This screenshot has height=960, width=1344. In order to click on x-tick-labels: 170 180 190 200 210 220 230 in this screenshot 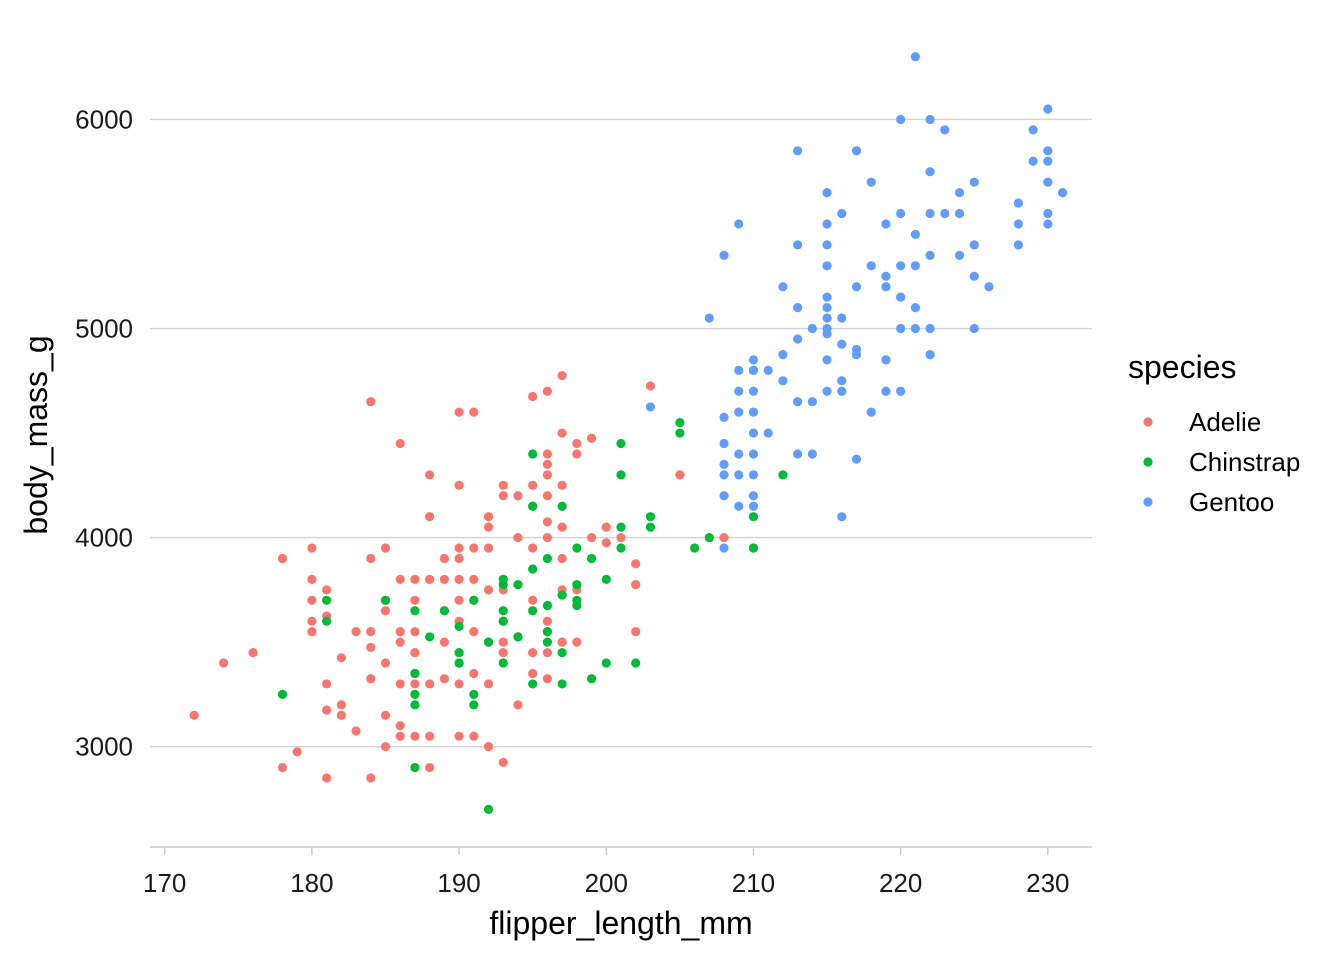, I will do `click(606, 883)`.